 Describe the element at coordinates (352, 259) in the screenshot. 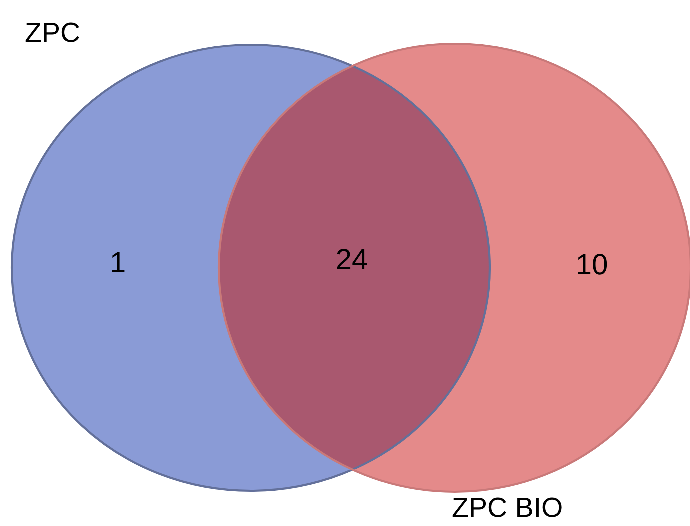

I see `data-label: 24` at that location.